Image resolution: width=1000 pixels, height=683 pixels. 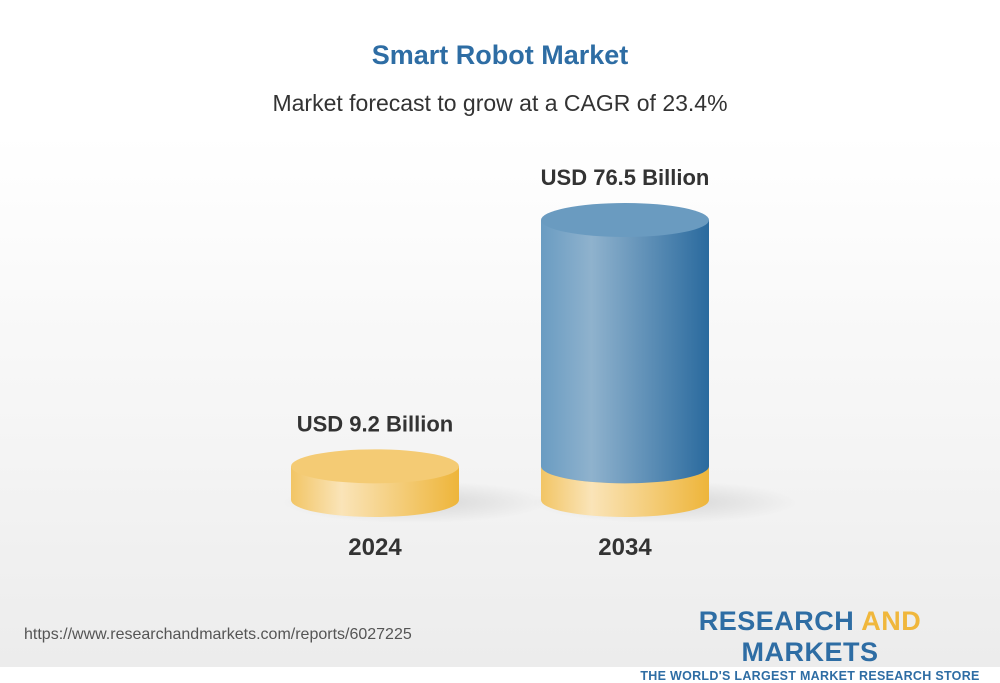 What do you see at coordinates (776, 621) in the screenshot?
I see `logo-word: RESEARCH` at bounding box center [776, 621].